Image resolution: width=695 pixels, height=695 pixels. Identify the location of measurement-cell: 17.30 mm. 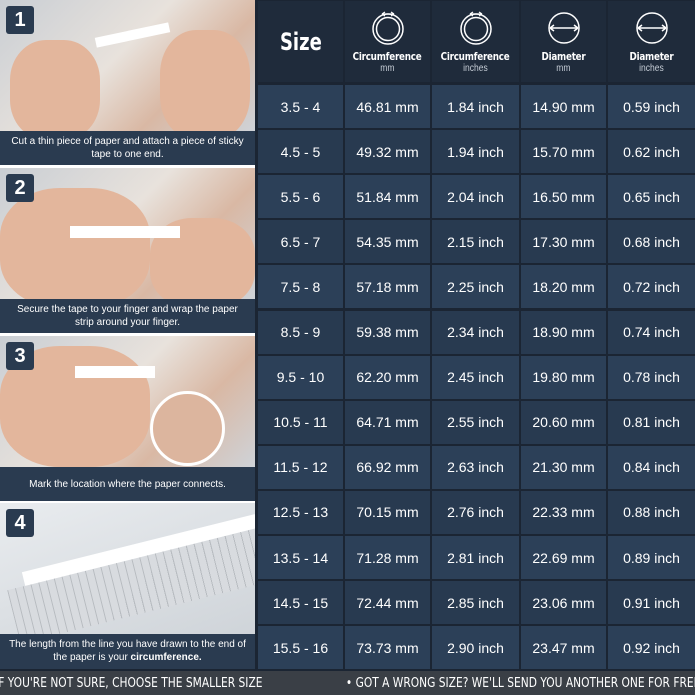
(563, 242).